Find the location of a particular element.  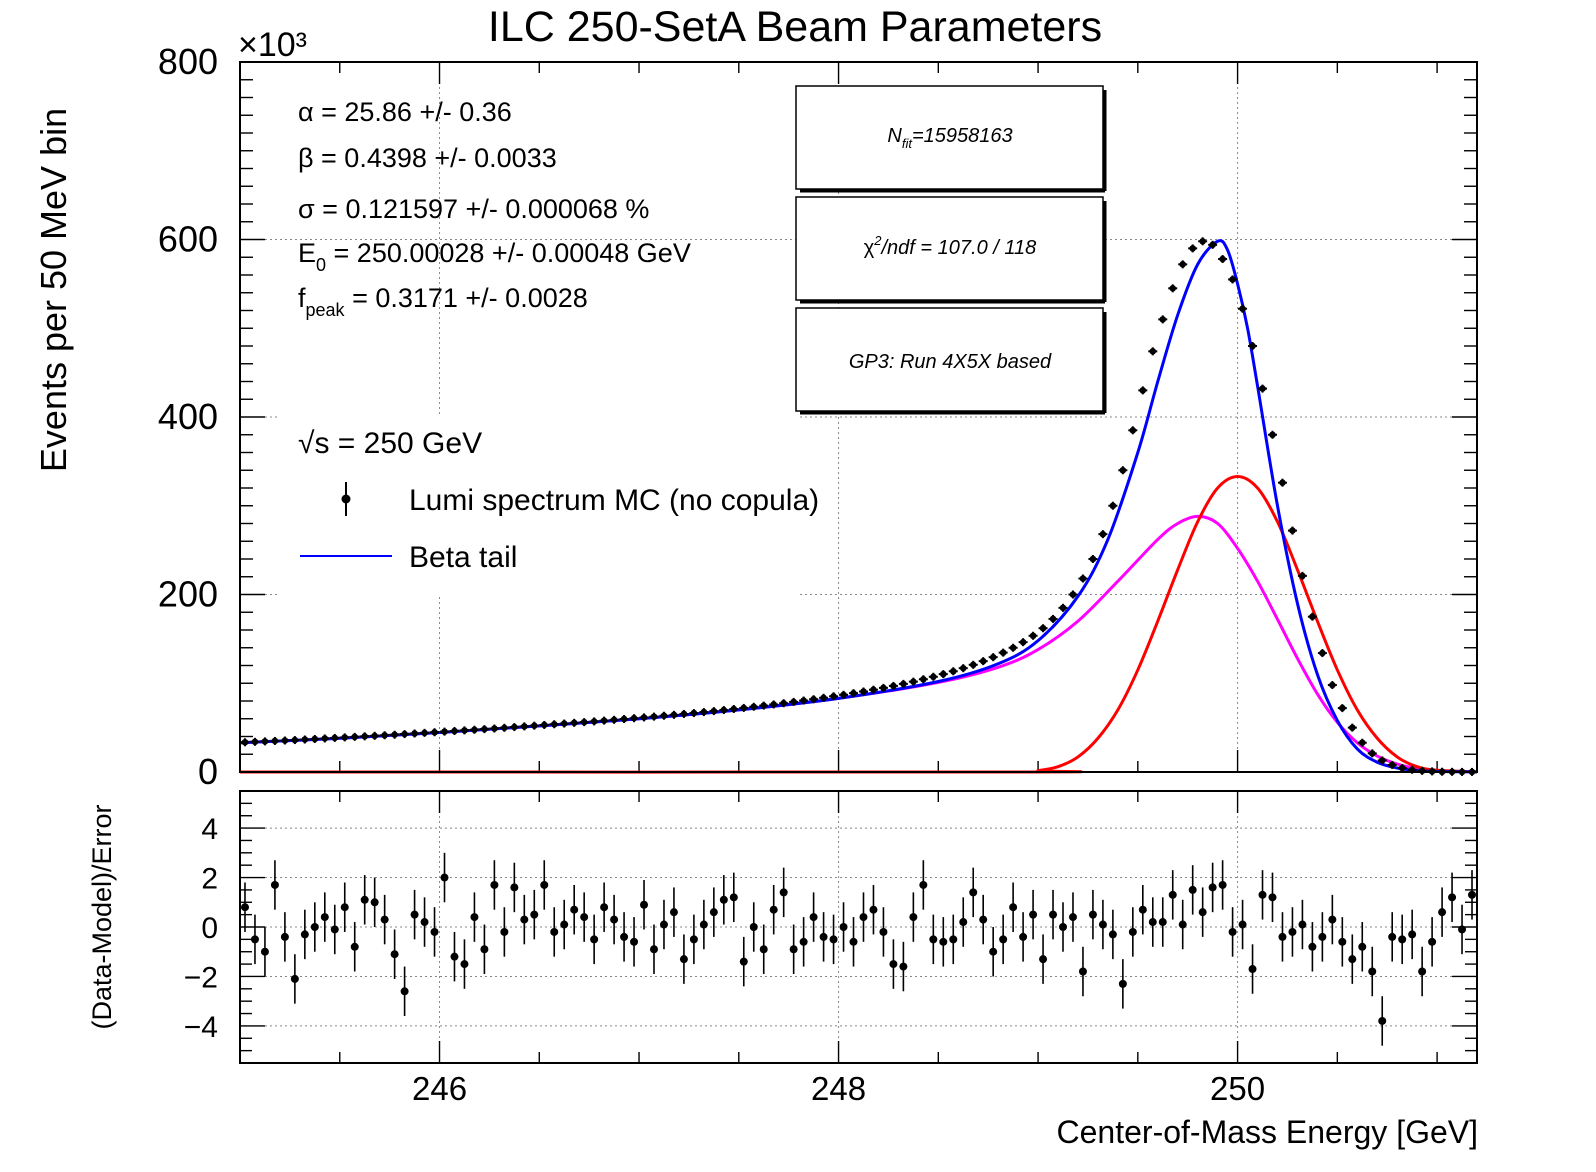

y-multiplier: ×10³ is located at coordinates (272, 45).